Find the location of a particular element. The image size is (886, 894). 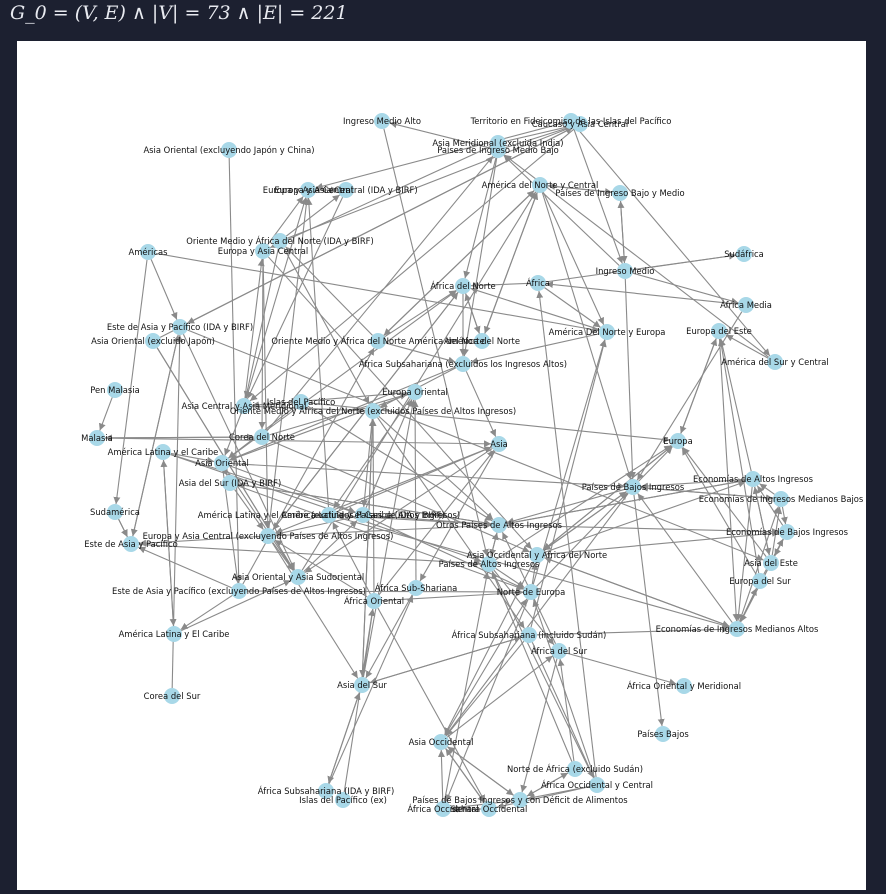

node-asia_oriental_excl_japon is located at coordinates (153, 341).